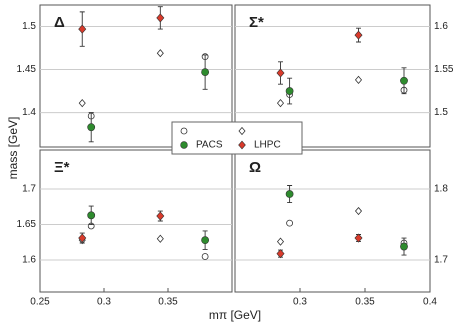 This screenshot has width=474, height=325. What do you see at coordinates (255, 167) in the screenshot?
I see `panel-title: Ω` at bounding box center [255, 167].